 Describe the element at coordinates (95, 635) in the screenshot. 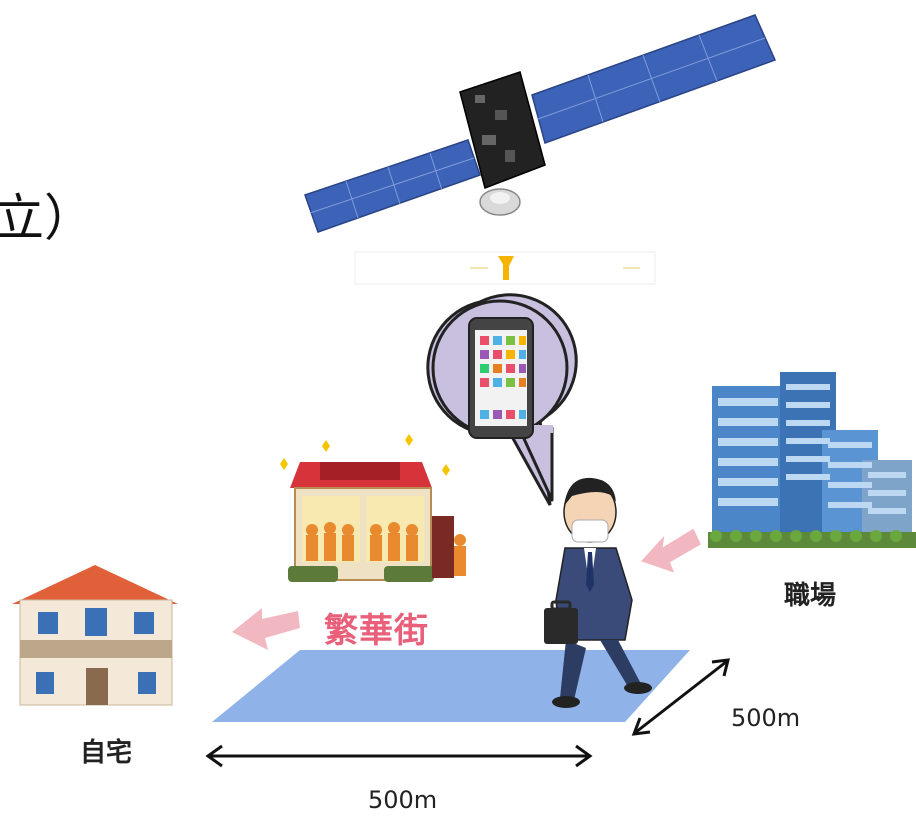

I see `house-icon` at that location.